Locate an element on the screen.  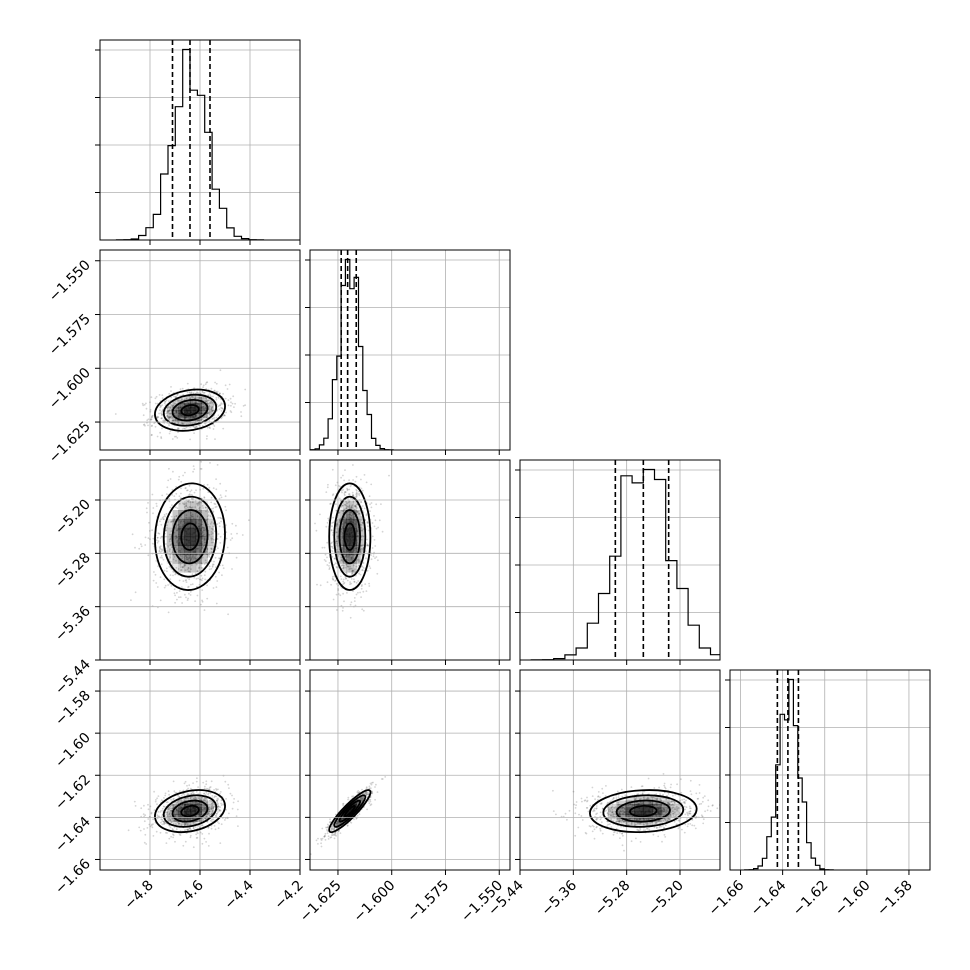
ytick-label-1-0: −1.625 is located at coordinates (70, 443).